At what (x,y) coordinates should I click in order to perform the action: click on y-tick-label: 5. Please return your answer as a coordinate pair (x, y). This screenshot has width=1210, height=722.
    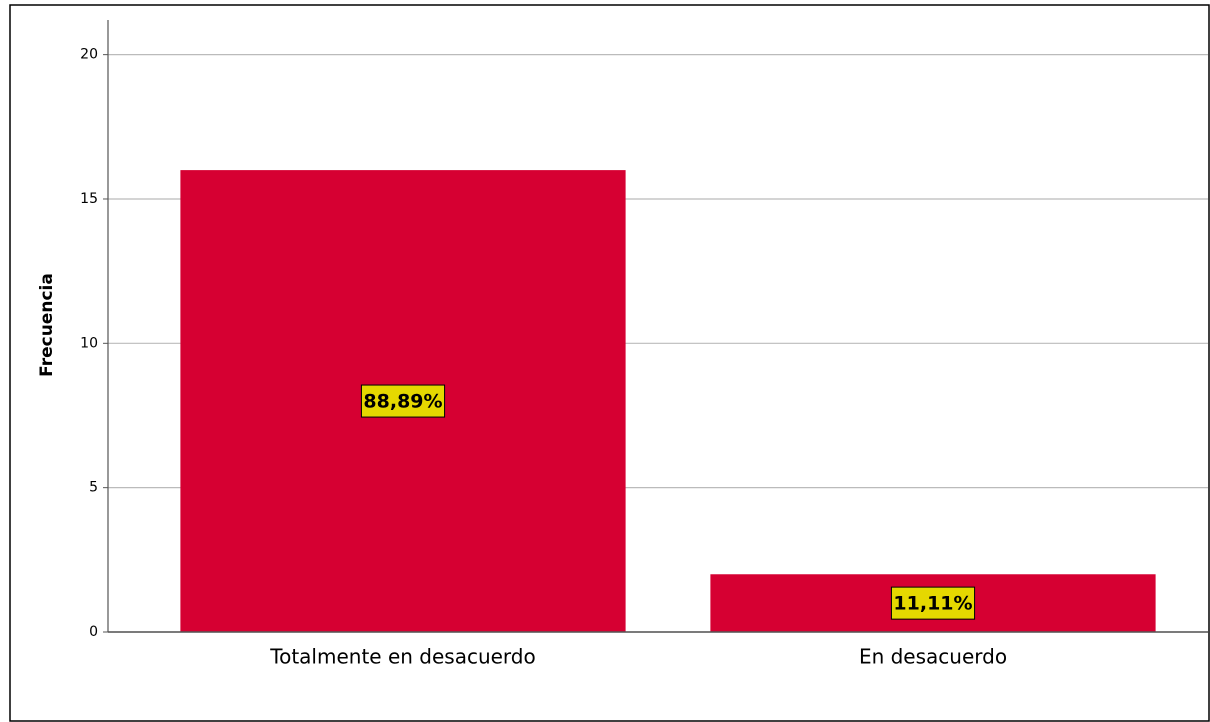
    Looking at the image, I should click on (93, 488).